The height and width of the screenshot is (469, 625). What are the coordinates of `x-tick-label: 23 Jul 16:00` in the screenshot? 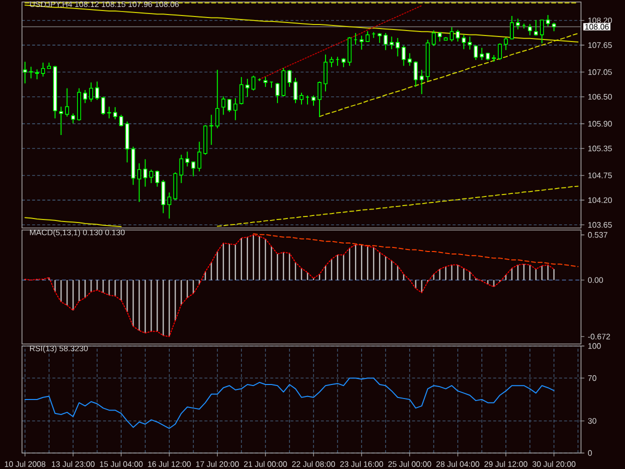 It's located at (362, 464).